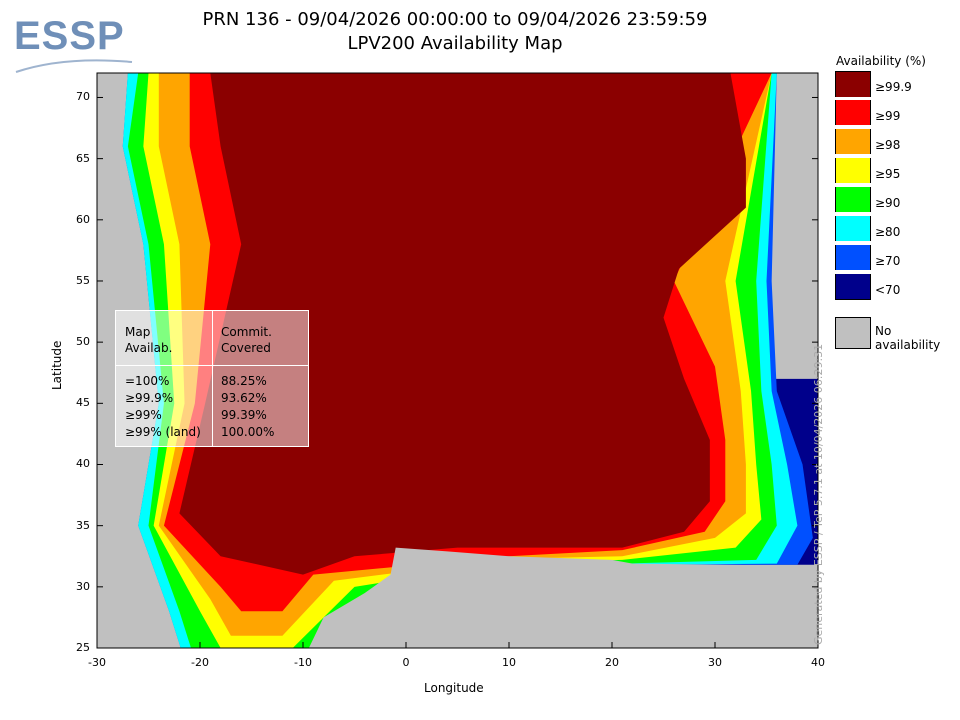 The height and width of the screenshot is (720, 960). I want to click on y-axis-label: Latitude, so click(57, 365).